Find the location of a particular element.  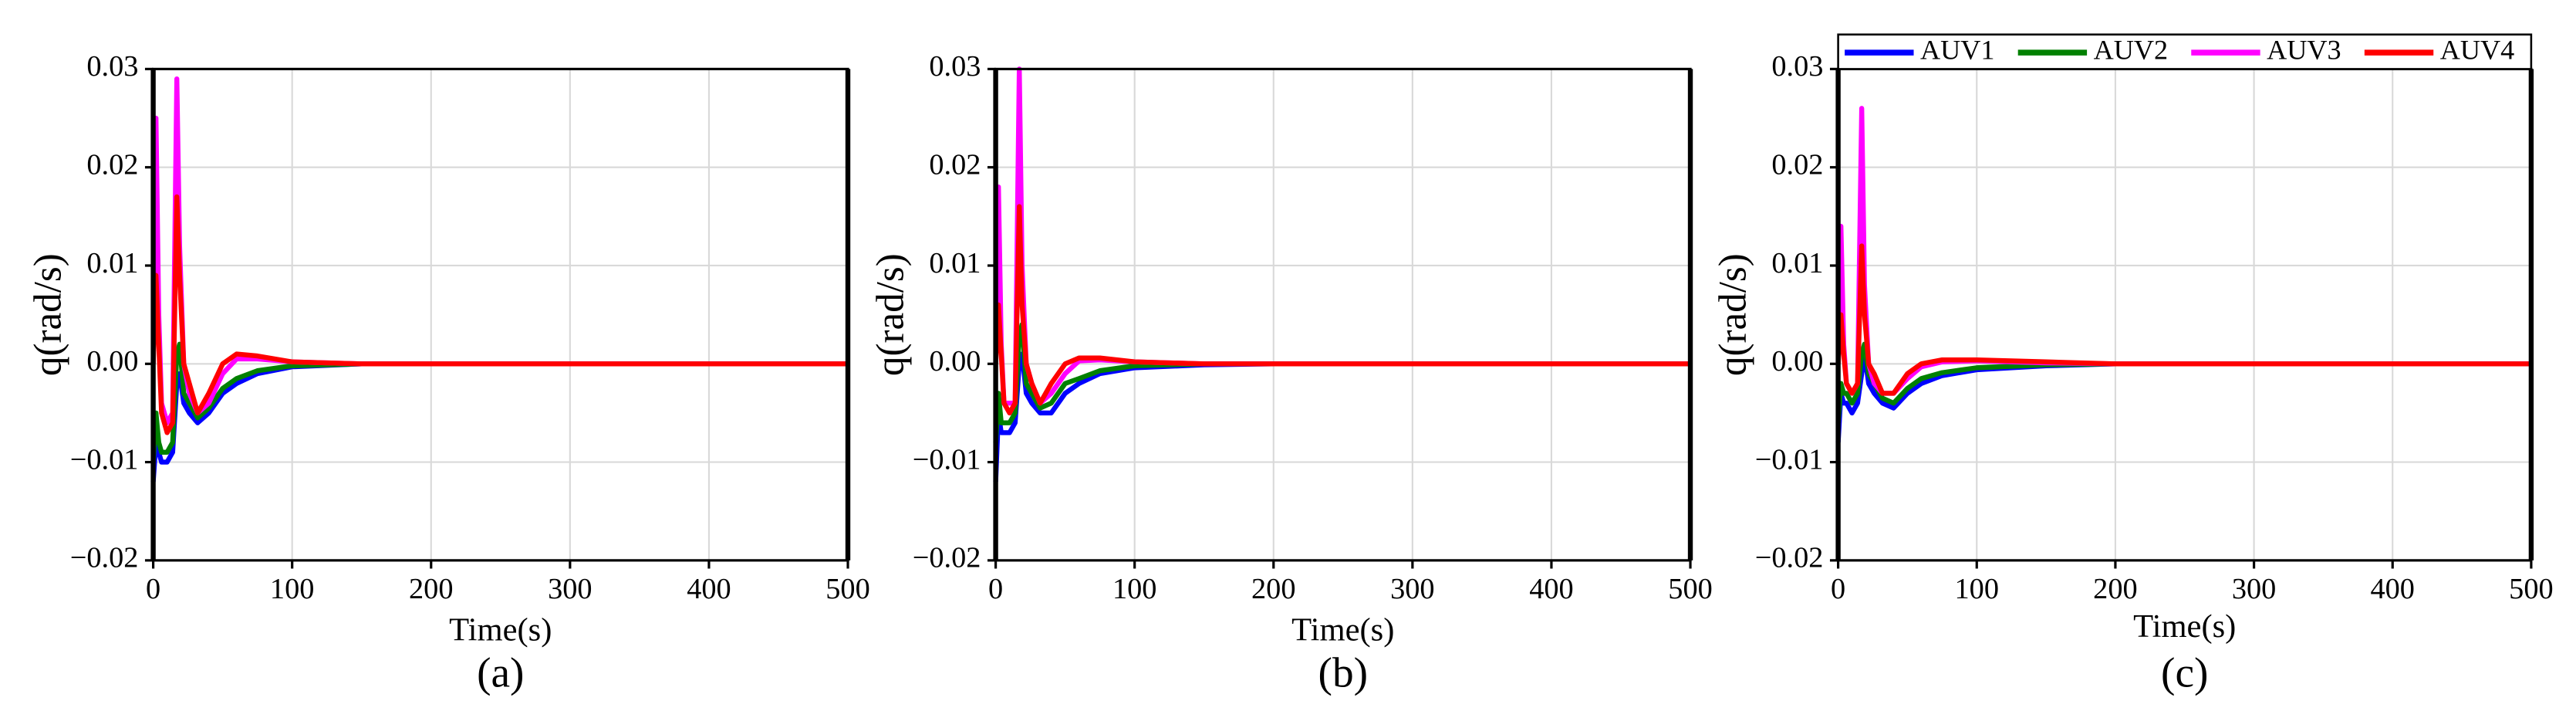

panel-caption: (a) is located at coordinates (500, 672).